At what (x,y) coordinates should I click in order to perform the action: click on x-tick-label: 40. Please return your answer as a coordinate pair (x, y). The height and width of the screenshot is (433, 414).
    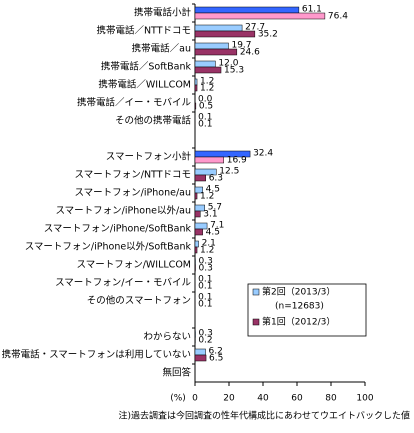
    Looking at the image, I should click on (263, 399).